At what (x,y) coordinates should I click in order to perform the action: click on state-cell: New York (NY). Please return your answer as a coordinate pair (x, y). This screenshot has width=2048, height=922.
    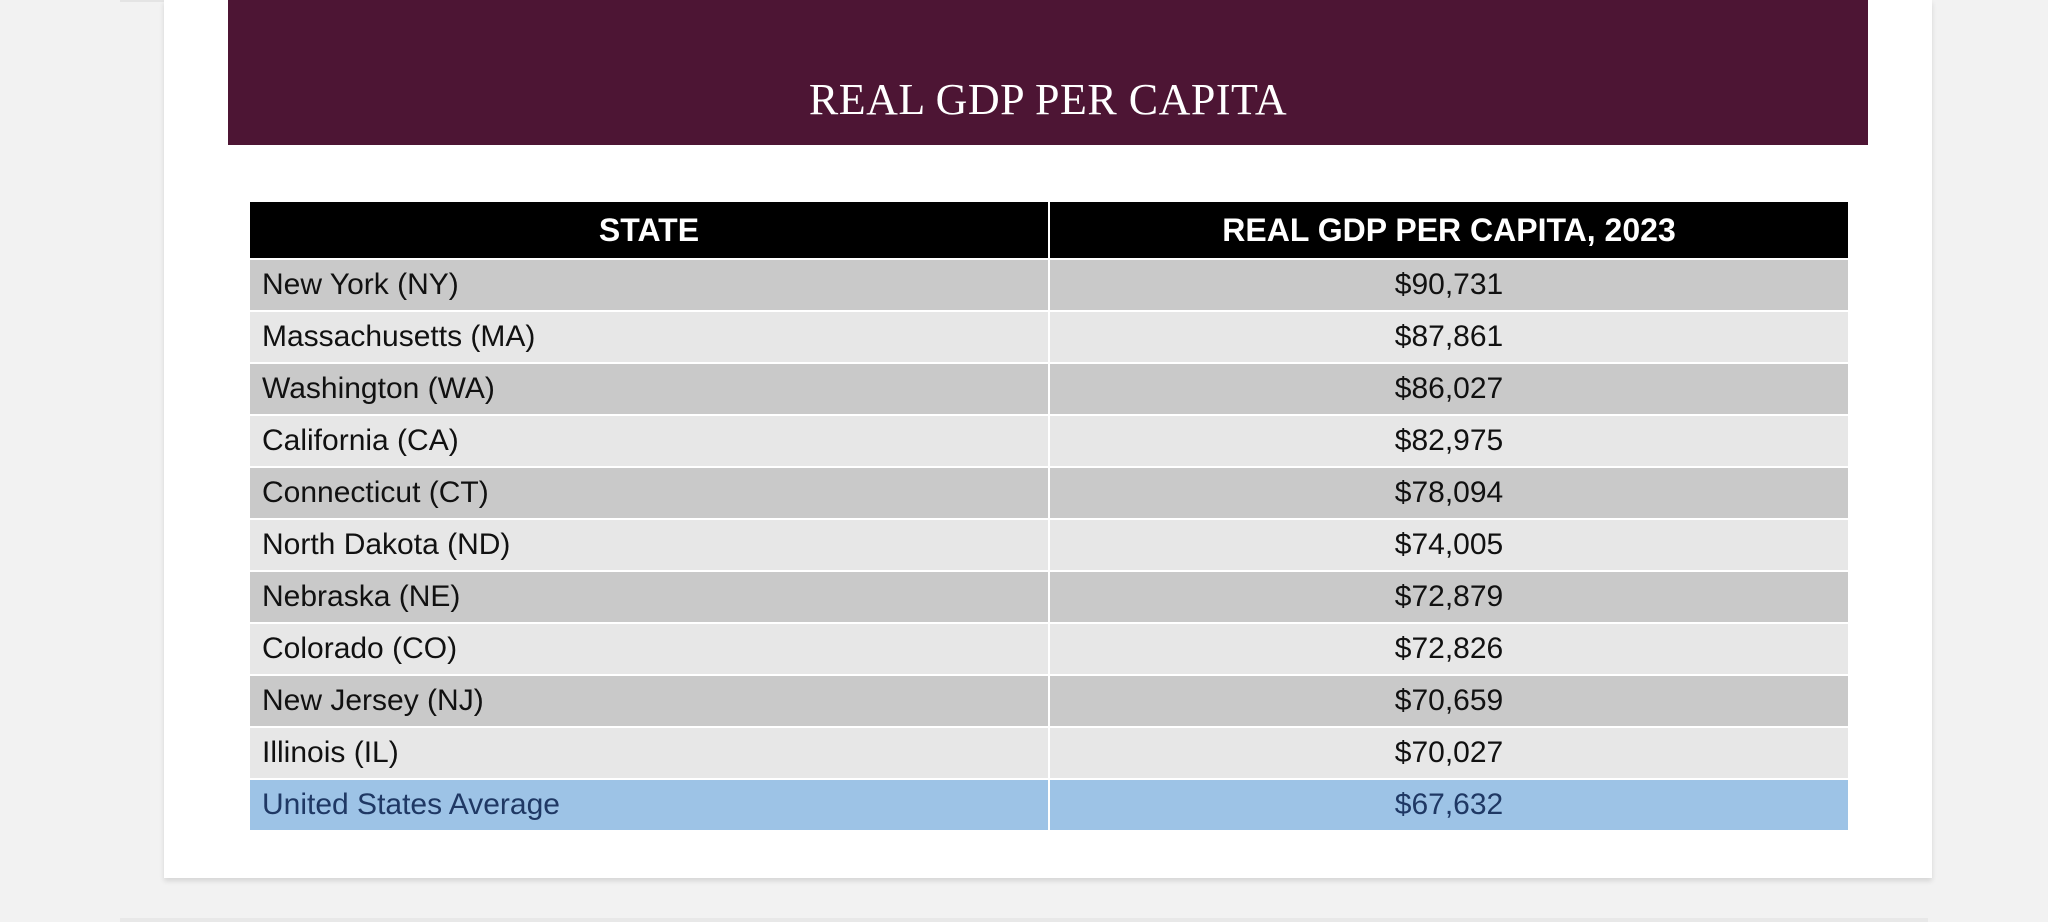
    Looking at the image, I should click on (649, 285).